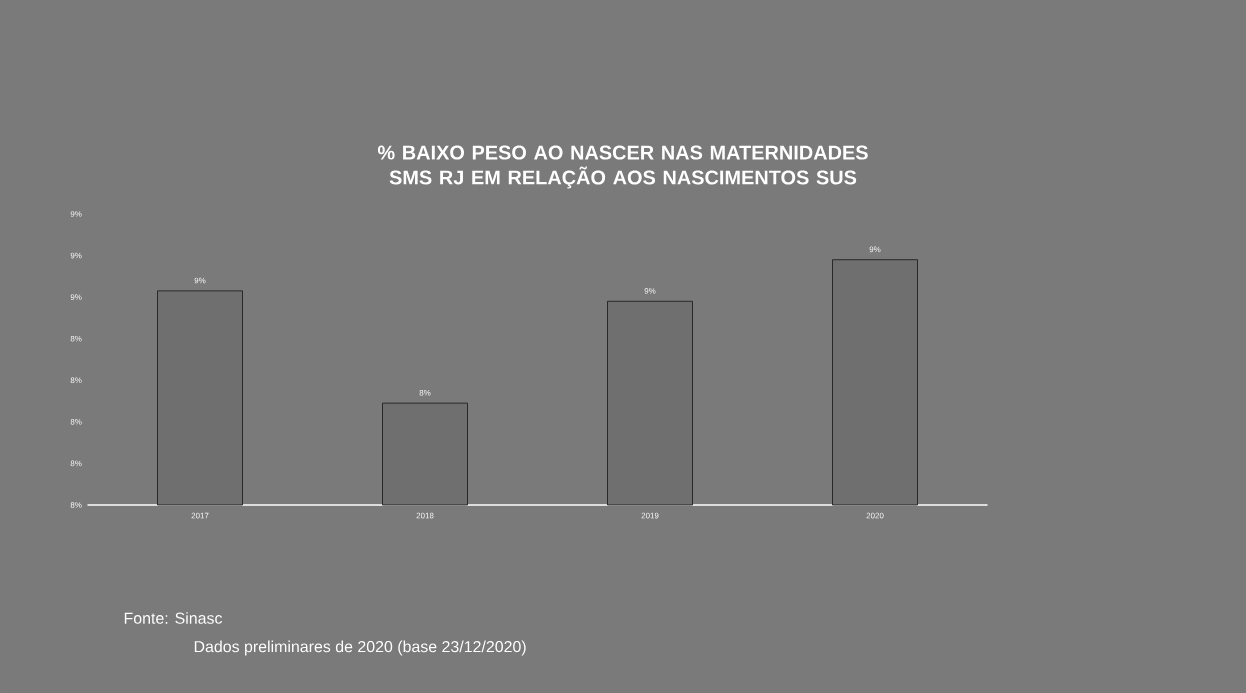  What do you see at coordinates (622, 167) in the screenshot?
I see `chart-title: % BAIXO PESO AO NASCER NAS MATERNIDADES SMS RJ EM RELAÇÃO AOS NASCIMENTOS SUS` at bounding box center [622, 167].